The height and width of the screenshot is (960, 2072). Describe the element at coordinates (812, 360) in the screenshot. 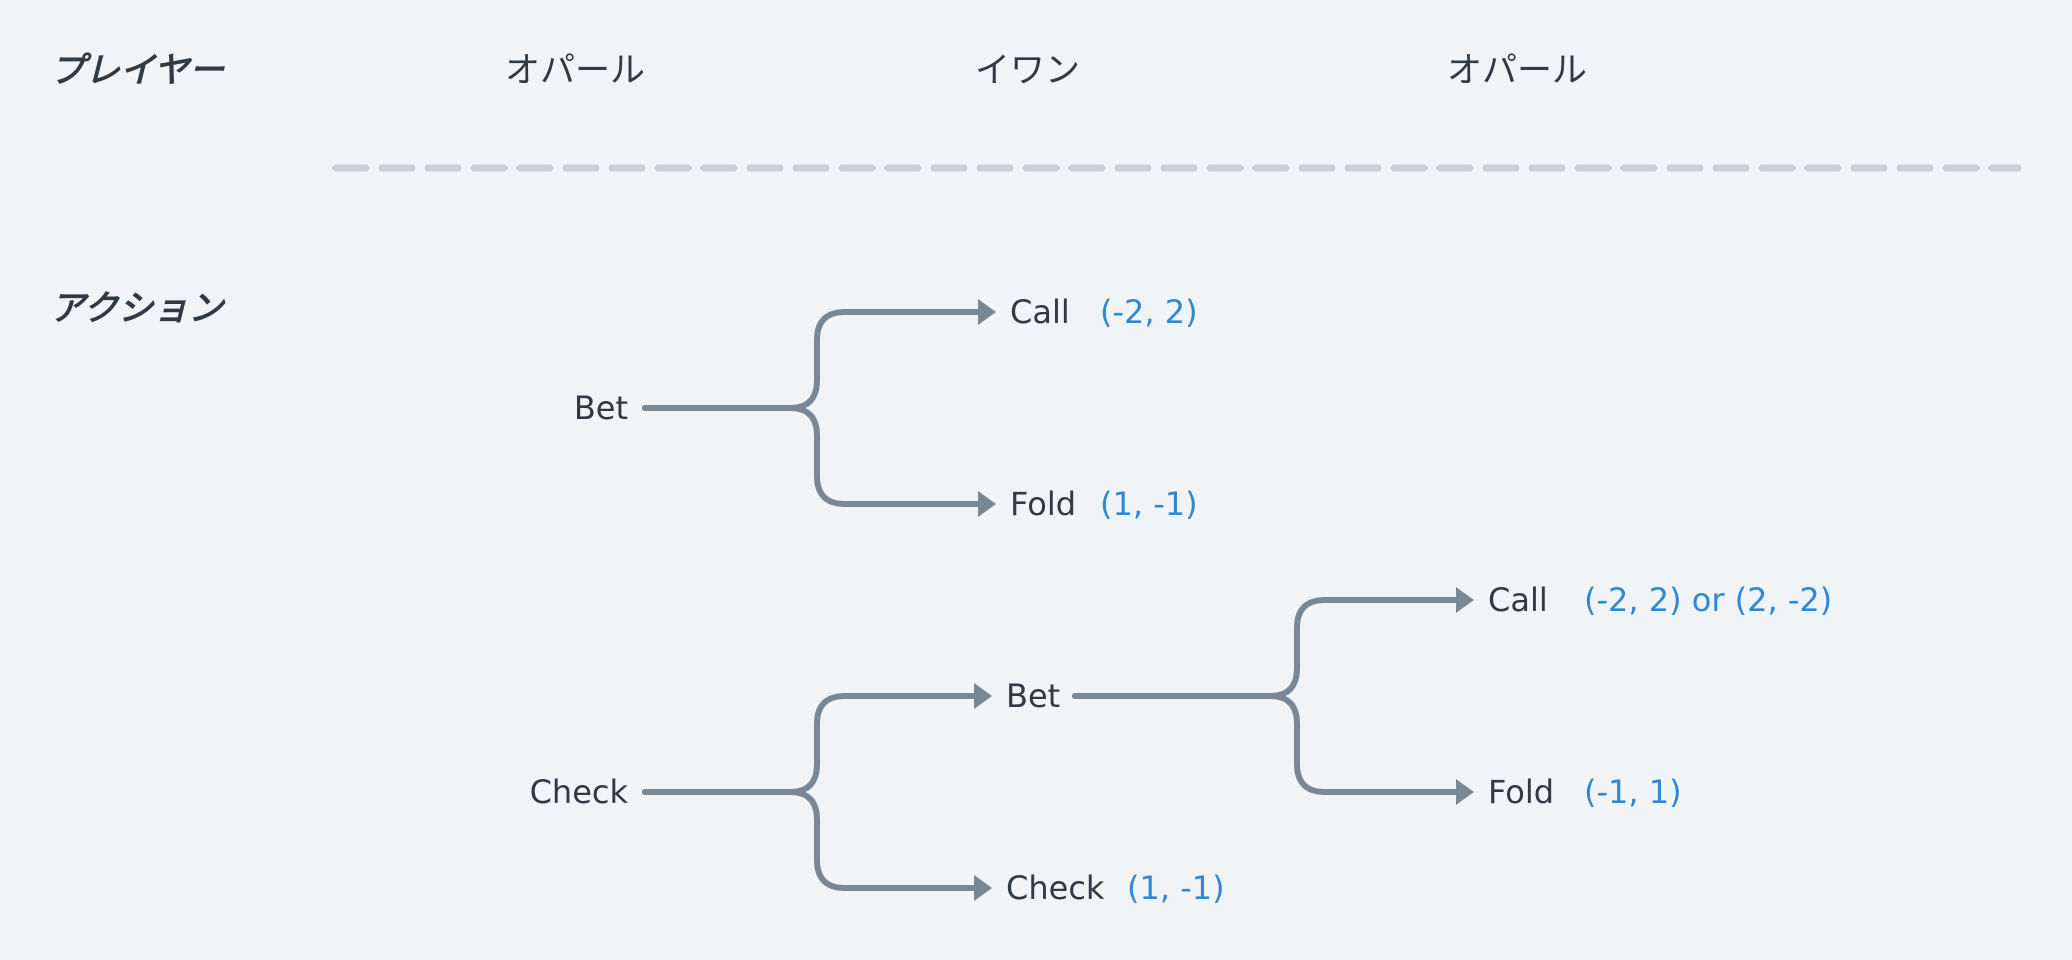

I see `edge-bet-call` at that location.